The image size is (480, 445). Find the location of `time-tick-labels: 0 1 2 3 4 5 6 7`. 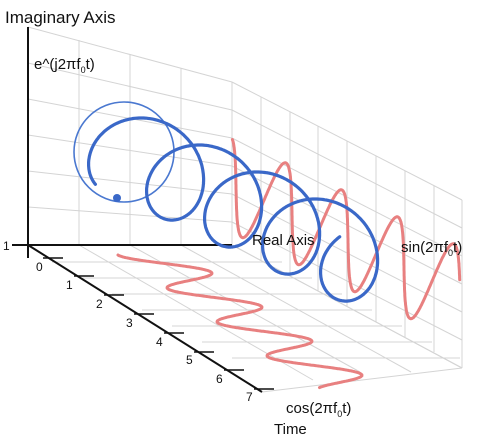

time-tick-labels: 0 1 2 3 4 5 6 7 is located at coordinates (144, 332).